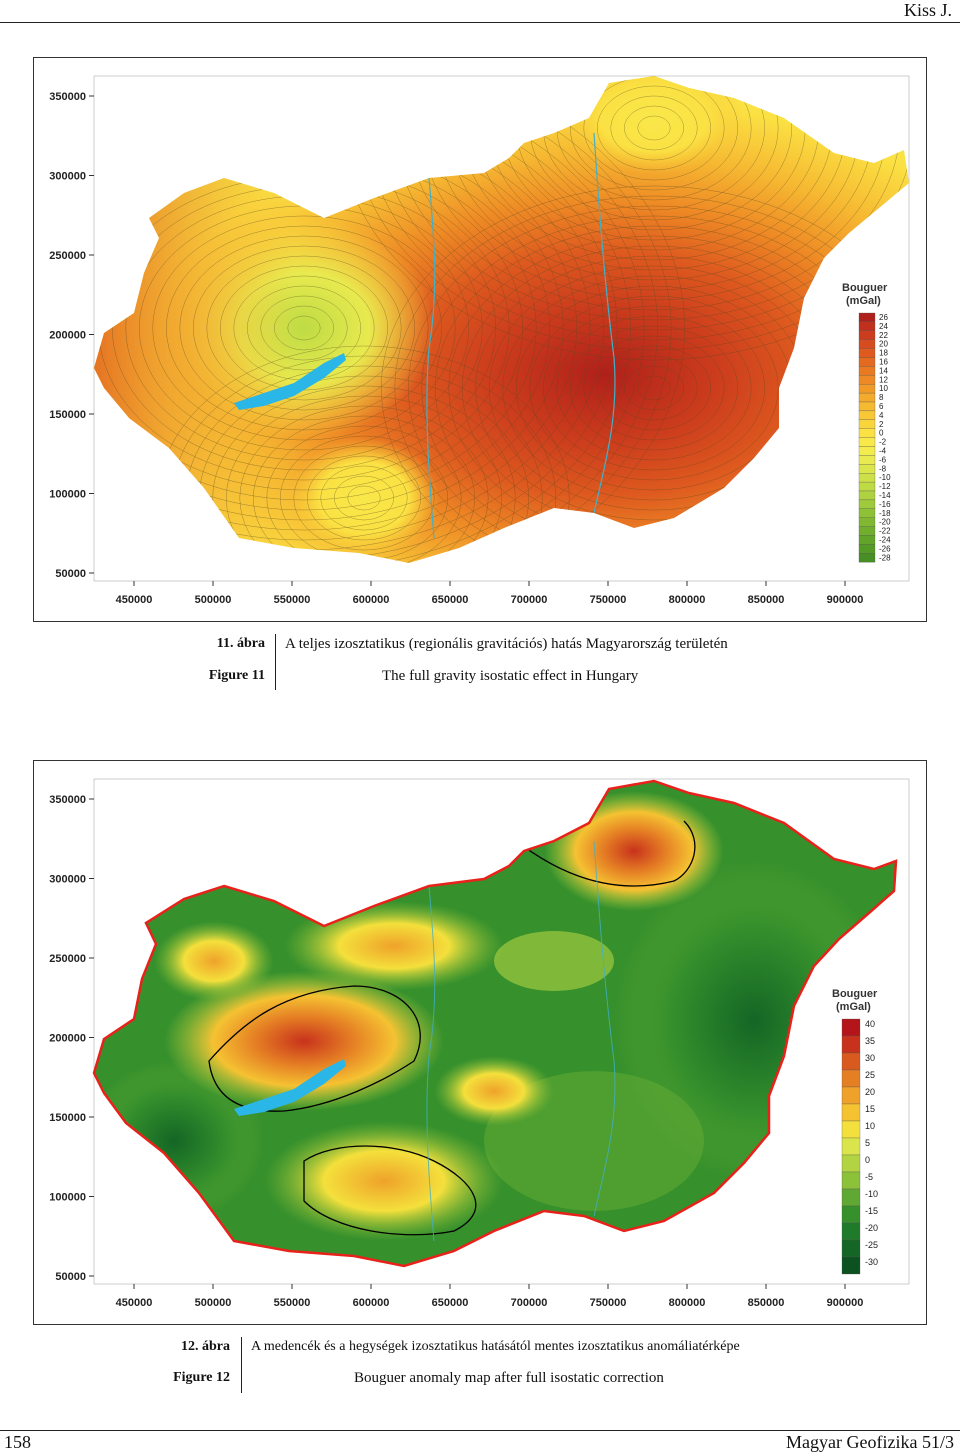 This screenshot has width=960, height=1455. Describe the element at coordinates (881, 415) in the screenshot. I see `legend-level: 4` at that location.